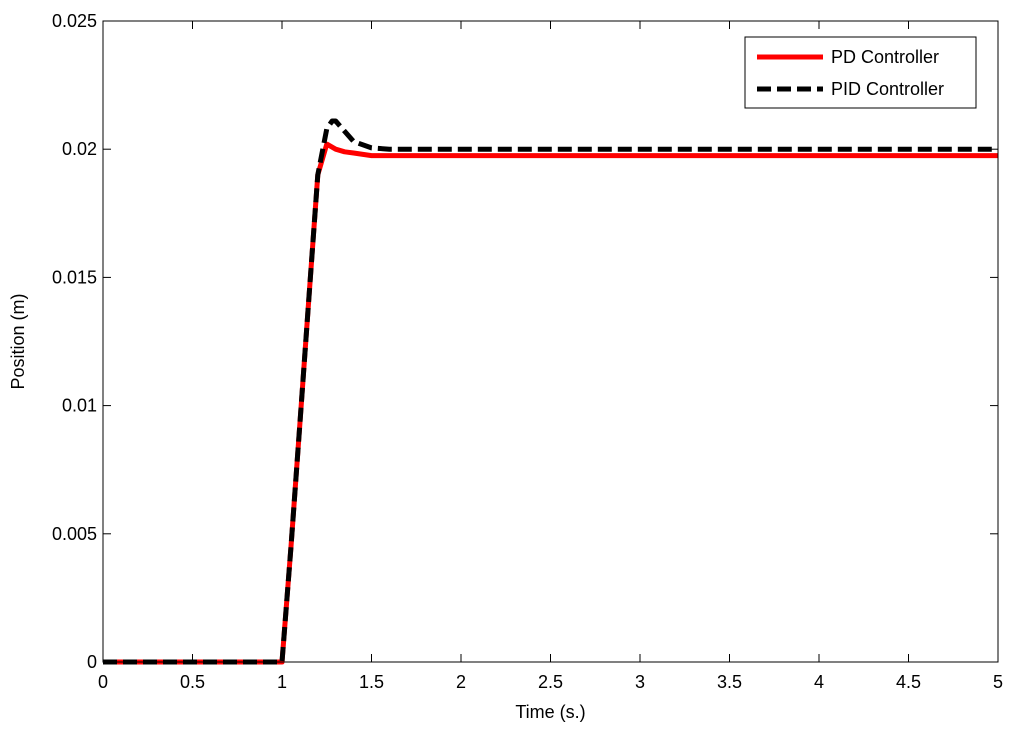 Image resolution: width=1024 pixels, height=732 pixels. Describe the element at coordinates (79, 149) in the screenshot. I see `y-tick-label: 0.02` at that location.